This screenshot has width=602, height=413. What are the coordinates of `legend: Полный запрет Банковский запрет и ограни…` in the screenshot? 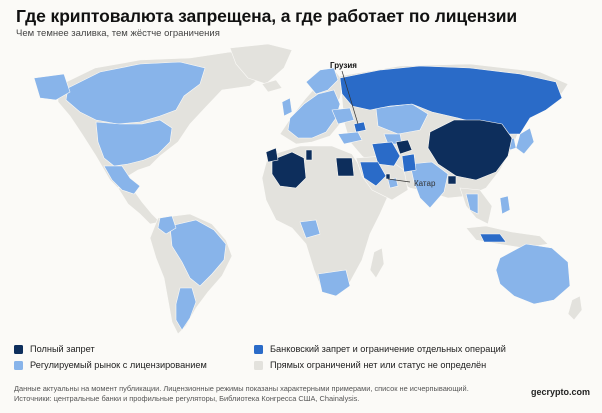 It's located at (304, 359).